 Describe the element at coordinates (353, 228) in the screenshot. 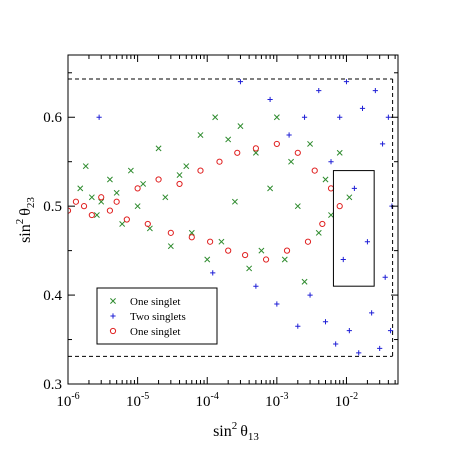

I see `best-fit-box` at that location.